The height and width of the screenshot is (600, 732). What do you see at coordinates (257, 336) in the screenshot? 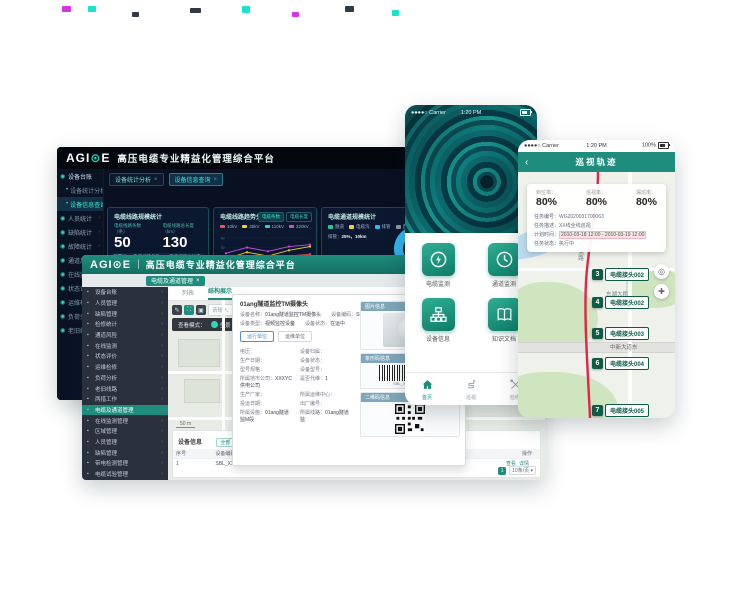
I see `popup-tab-运行单位: 运行单位` at bounding box center [257, 336].